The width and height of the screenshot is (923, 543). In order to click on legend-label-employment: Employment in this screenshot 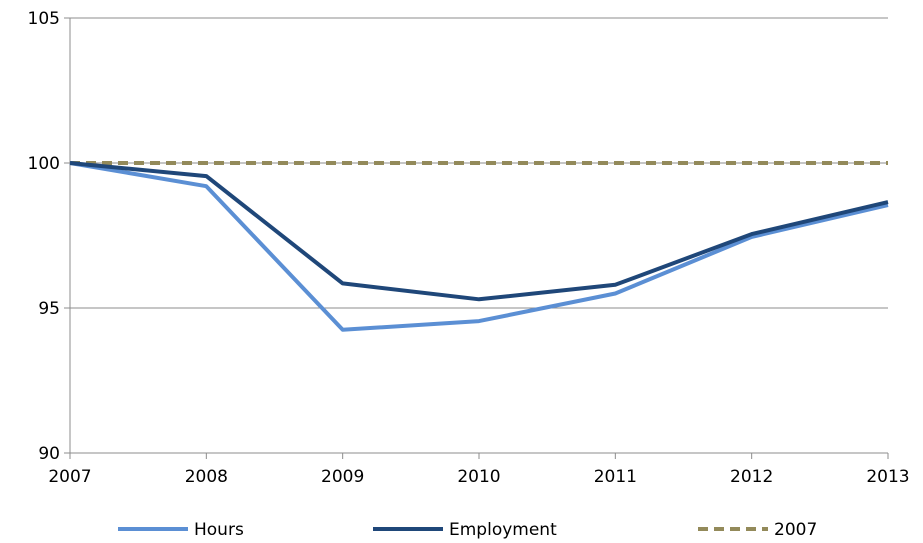, I will do `click(503, 530)`.